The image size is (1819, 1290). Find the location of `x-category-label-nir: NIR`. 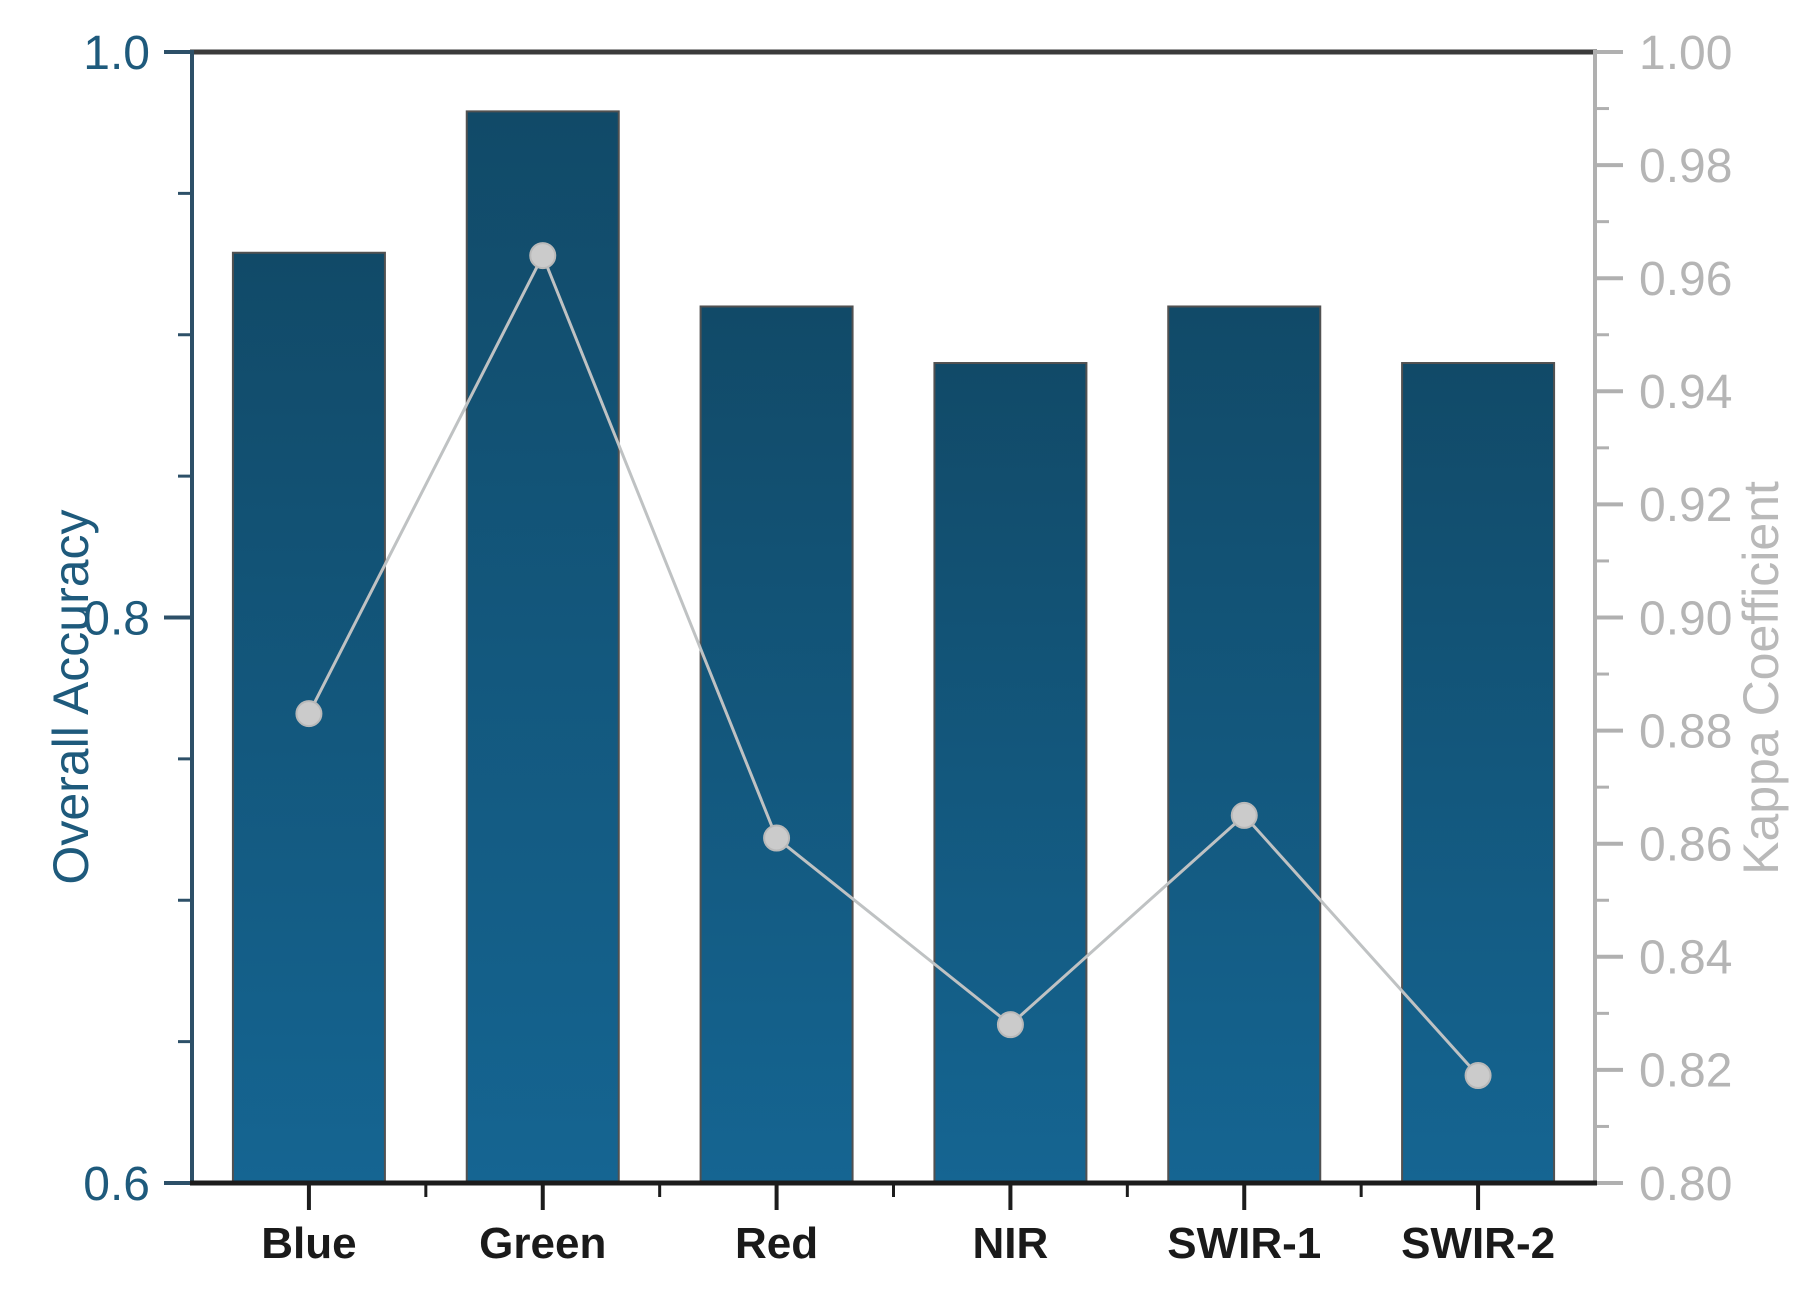

x-category-label-nir: NIR is located at coordinates (1011, 1243).